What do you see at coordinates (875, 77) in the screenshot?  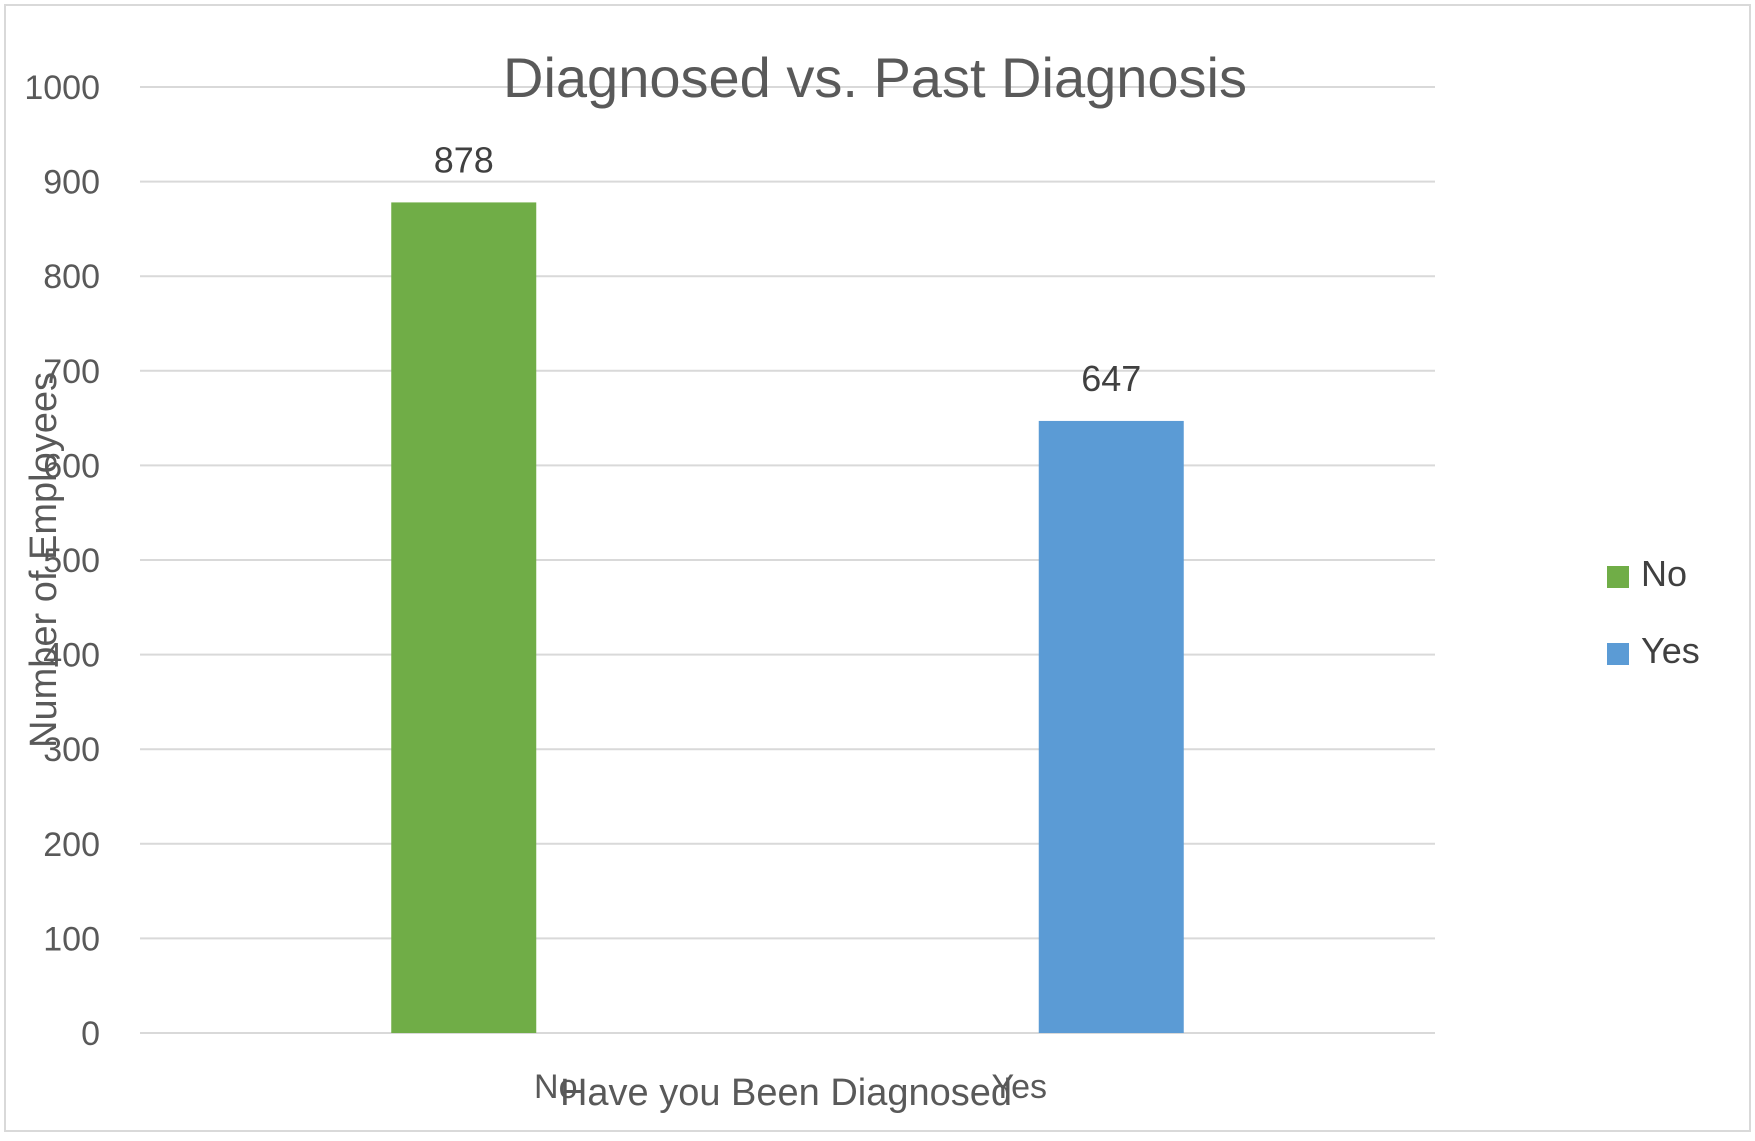 I see `chart-title: Diagnosed vs. Past Diagnosis` at bounding box center [875, 77].